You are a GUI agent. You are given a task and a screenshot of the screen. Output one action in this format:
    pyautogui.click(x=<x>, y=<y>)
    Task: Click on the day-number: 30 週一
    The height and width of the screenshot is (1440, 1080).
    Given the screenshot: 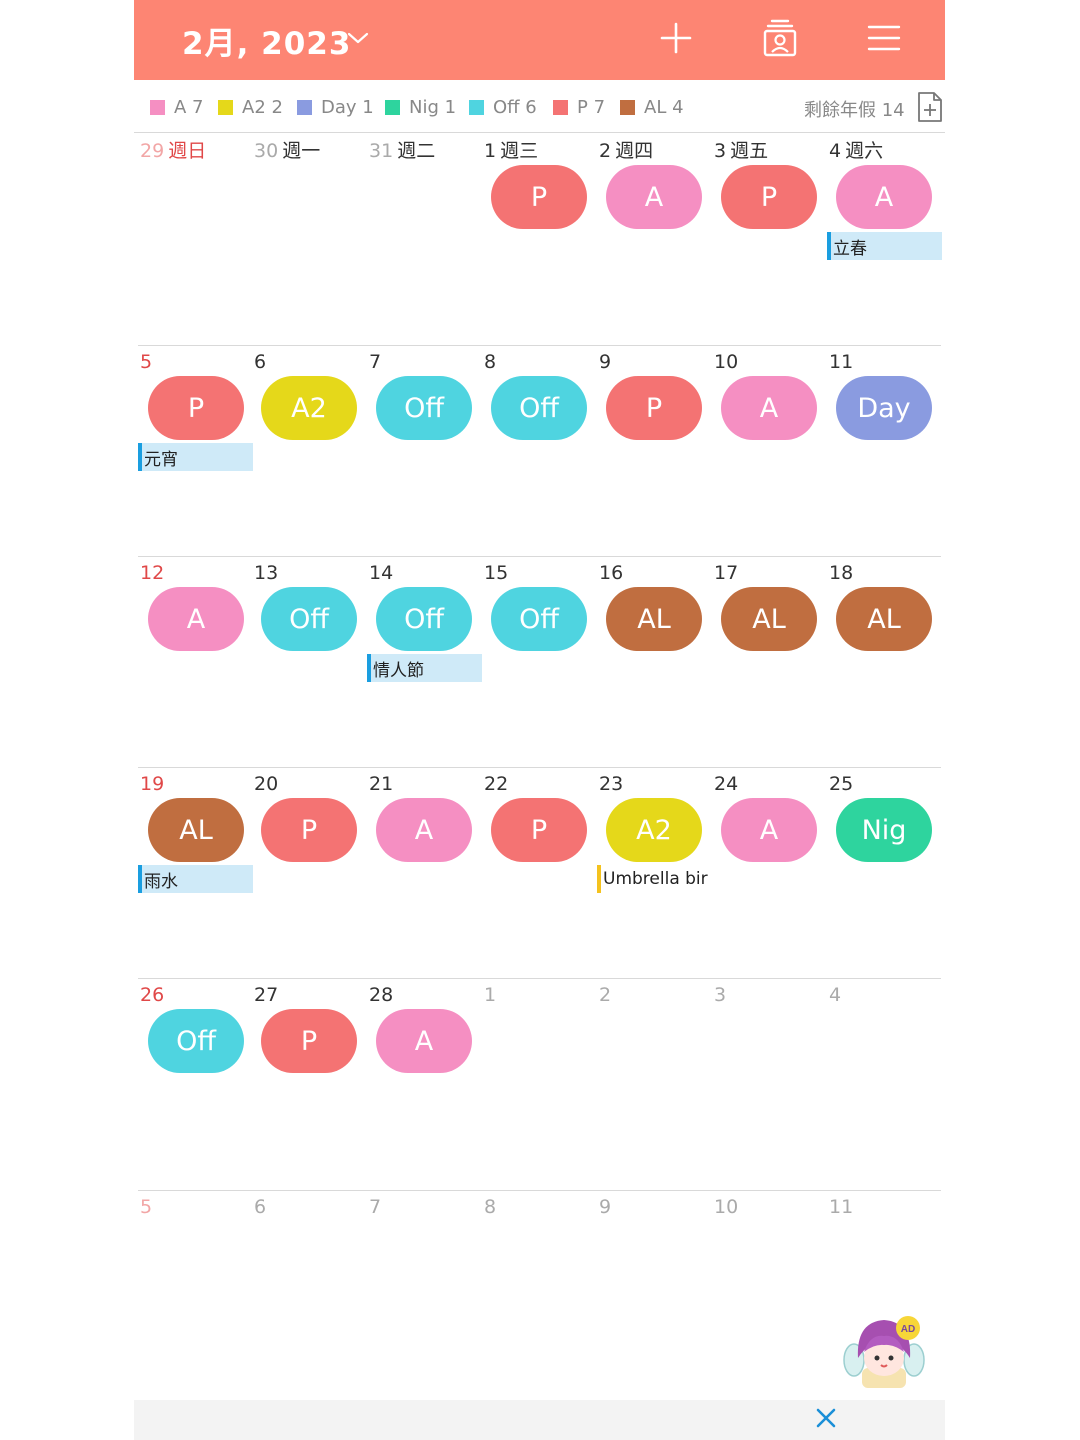 What is the action you would take?
    pyautogui.click(x=287, y=151)
    